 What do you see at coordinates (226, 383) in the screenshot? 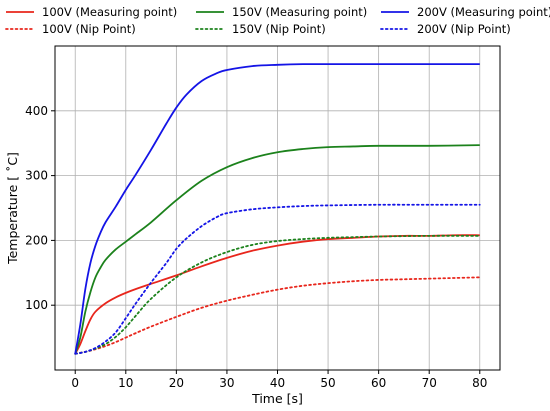
I see `x-tick-label: 30` at bounding box center [226, 383].